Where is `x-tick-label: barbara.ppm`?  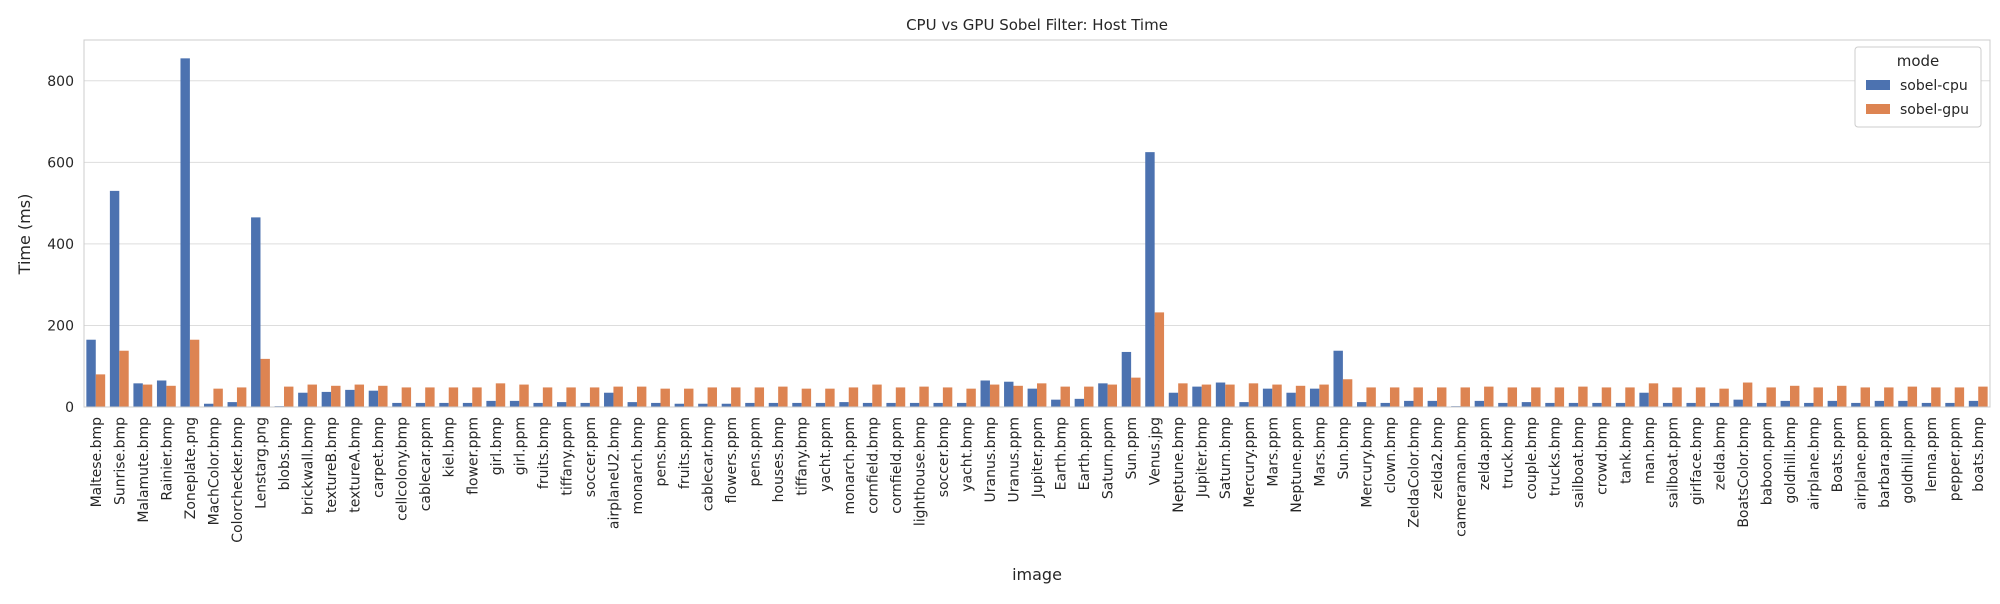 x-tick-label: barbara.ppm is located at coordinates (1885, 462).